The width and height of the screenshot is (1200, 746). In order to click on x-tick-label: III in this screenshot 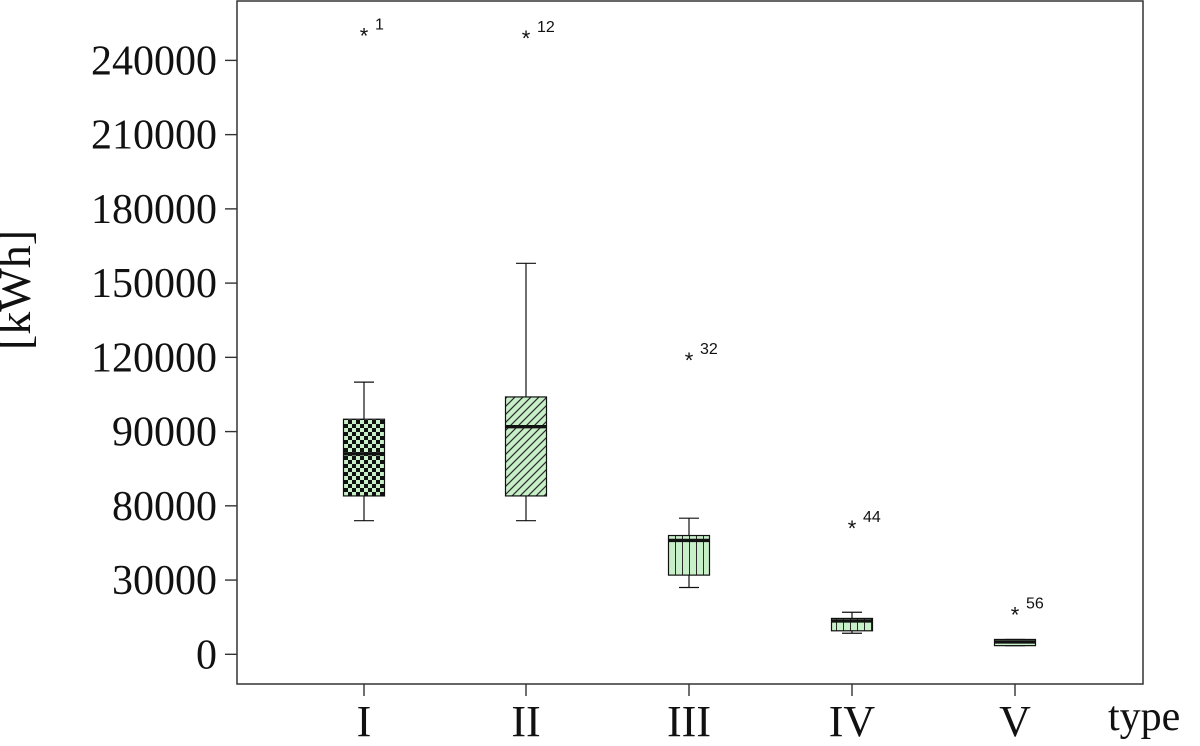, I will do `click(689, 721)`.